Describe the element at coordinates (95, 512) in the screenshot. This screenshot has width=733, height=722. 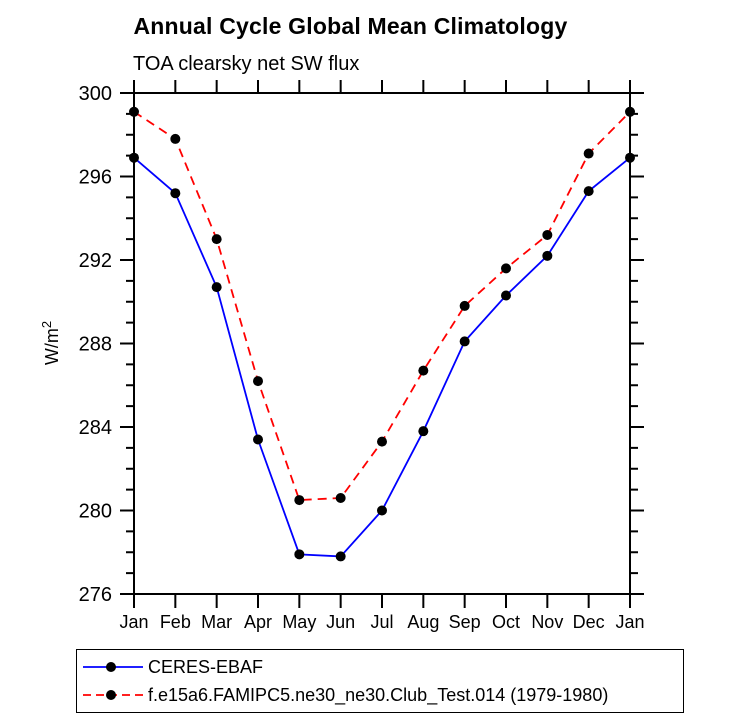
I see `y-tick-label: 280` at that location.